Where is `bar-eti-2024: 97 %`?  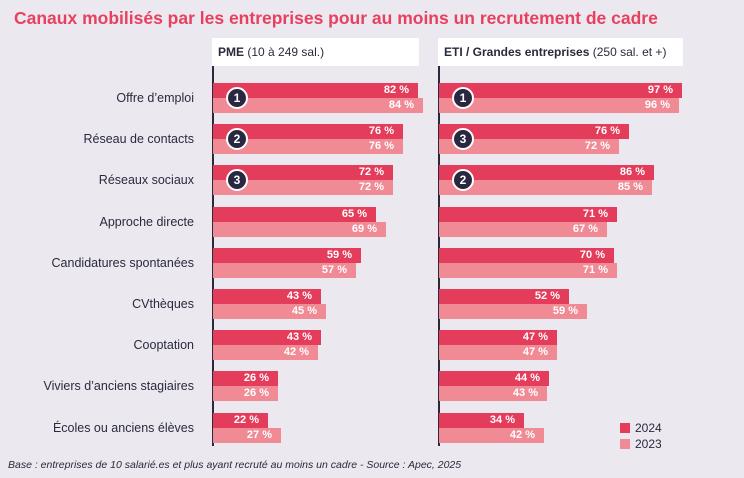 bar-eti-2024: 97 % is located at coordinates (560, 90).